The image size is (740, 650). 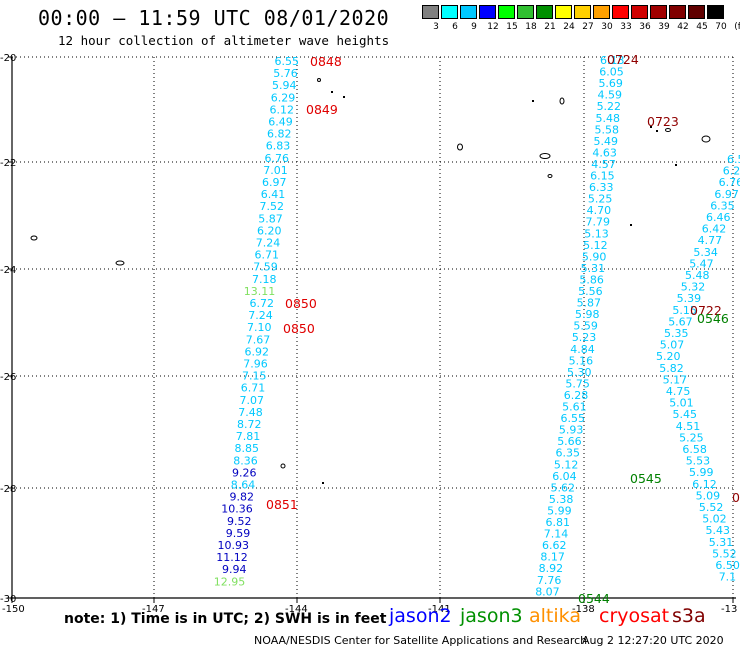 I want to click on wave-height-label: 5.39, so click(x=689, y=298).